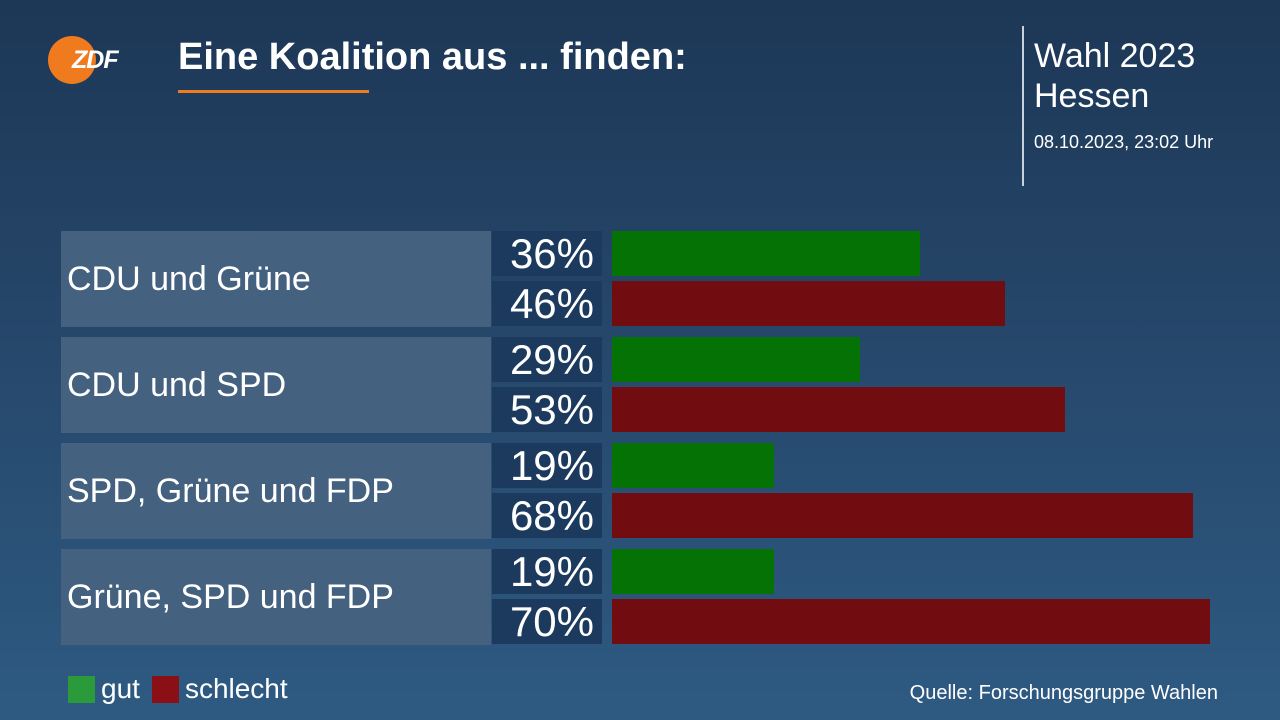  What do you see at coordinates (1115, 56) in the screenshot?
I see `election-name: Wahl 2023` at bounding box center [1115, 56].